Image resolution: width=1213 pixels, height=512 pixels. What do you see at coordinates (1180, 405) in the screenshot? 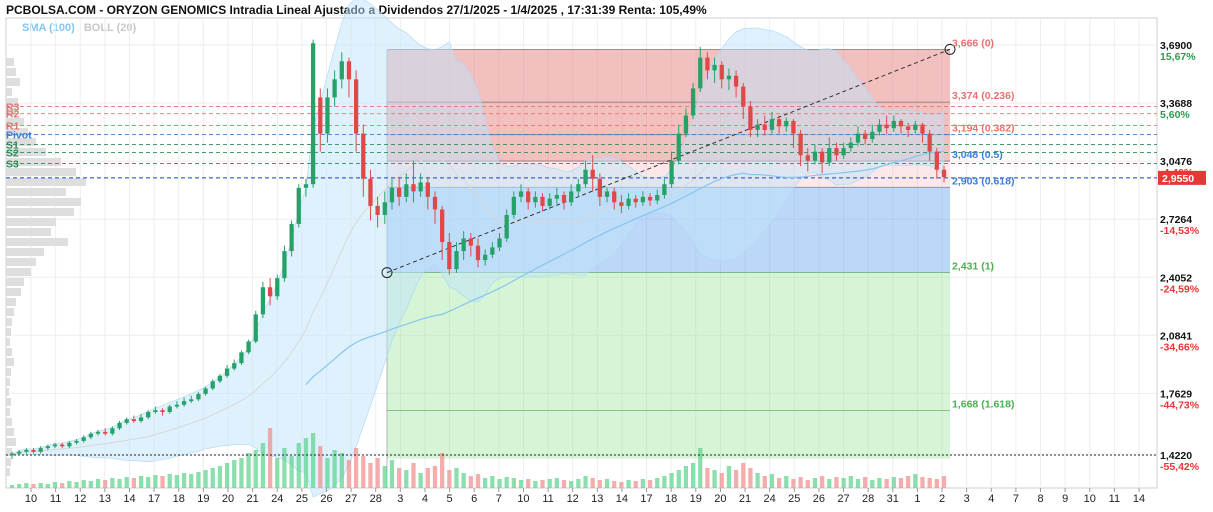
I see `y-tick-percent: -44,73%` at bounding box center [1180, 405].